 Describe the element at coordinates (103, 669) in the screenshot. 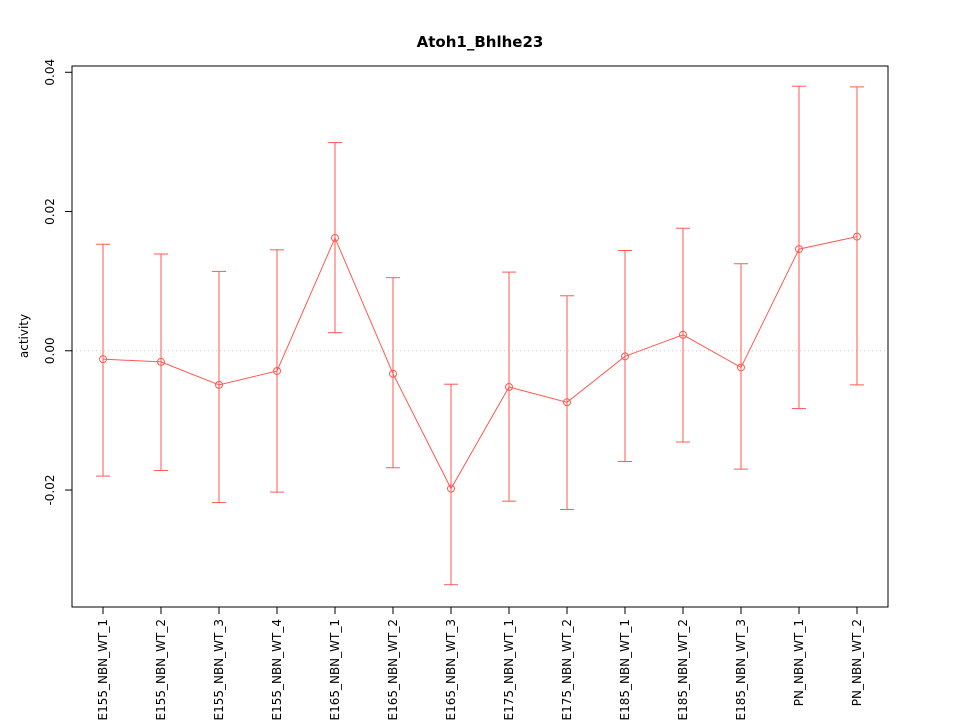

I see `x-tick-label: E155_NBN_WT_1` at that location.